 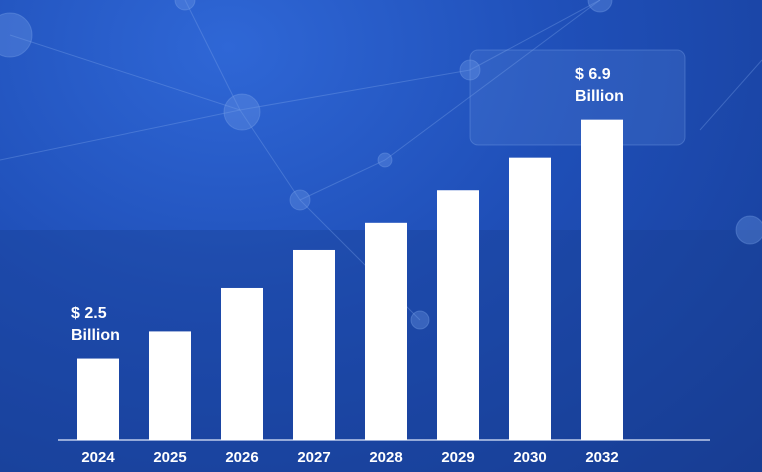 What do you see at coordinates (241, 457) in the screenshot?
I see `x-tick-label: 2026` at bounding box center [241, 457].